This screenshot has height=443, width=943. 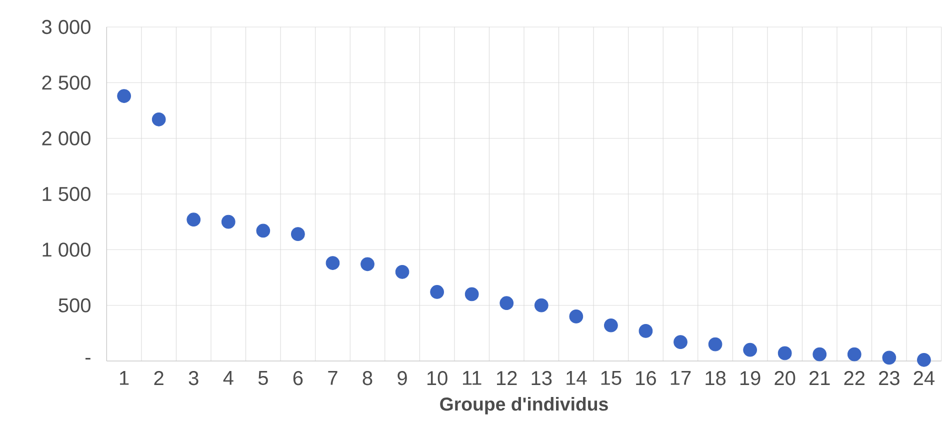 I want to click on x-tick-label: 7, so click(x=333, y=378).